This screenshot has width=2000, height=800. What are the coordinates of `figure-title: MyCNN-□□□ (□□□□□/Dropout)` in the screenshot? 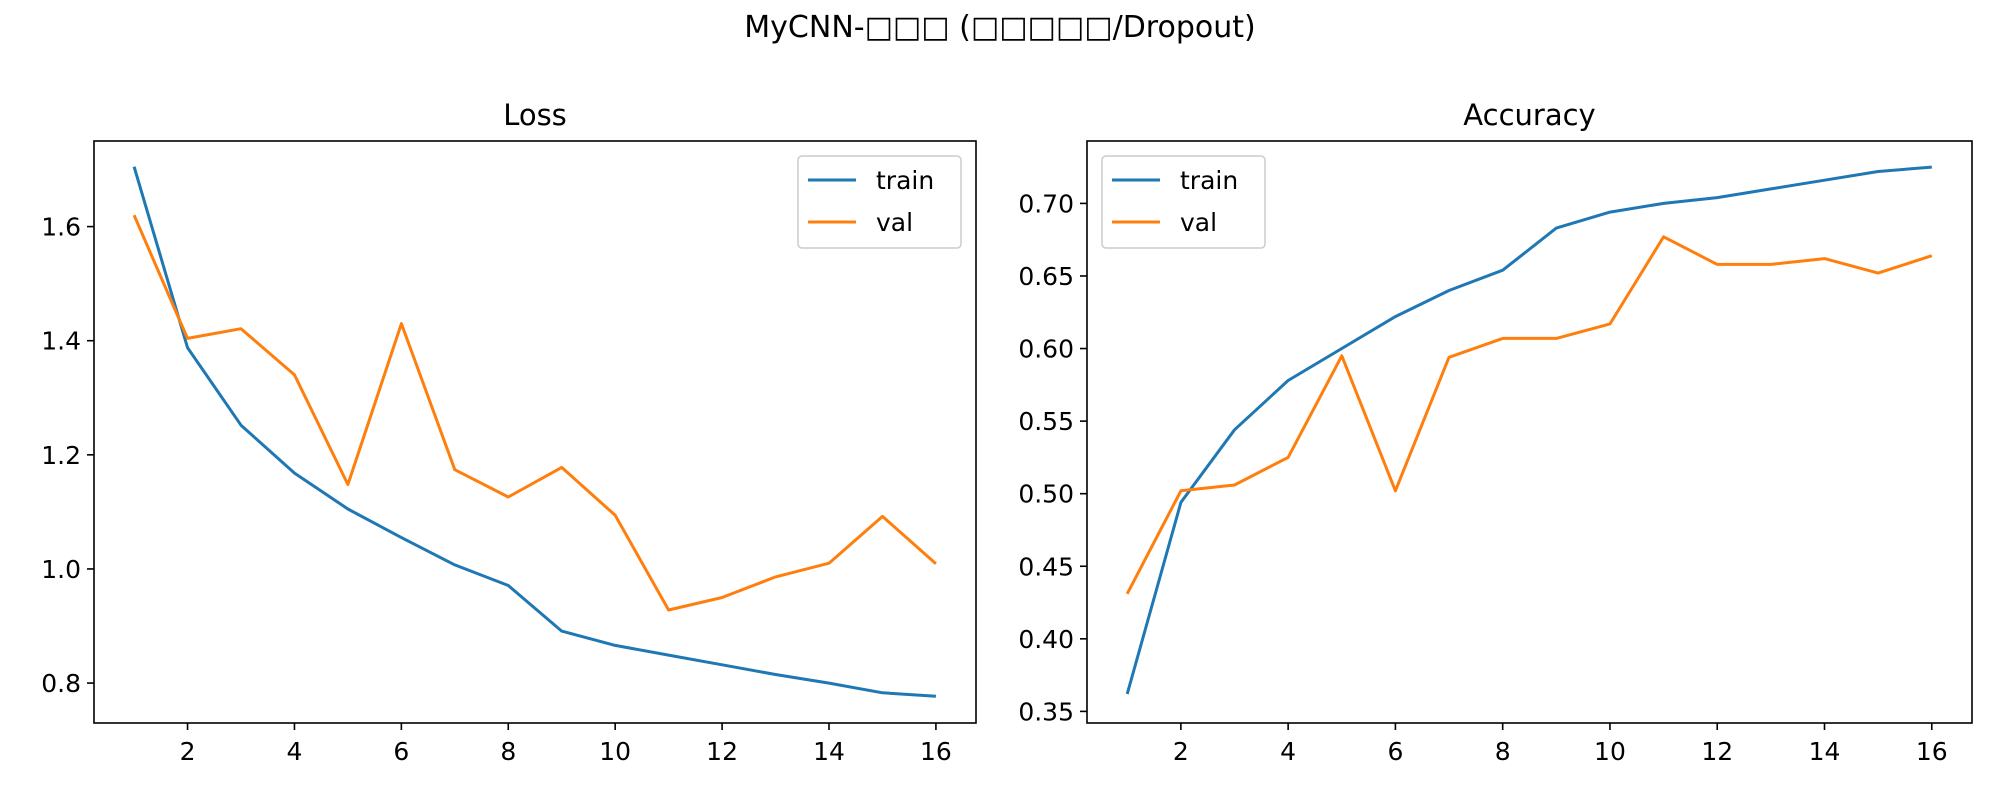 It's located at (1000, 27).